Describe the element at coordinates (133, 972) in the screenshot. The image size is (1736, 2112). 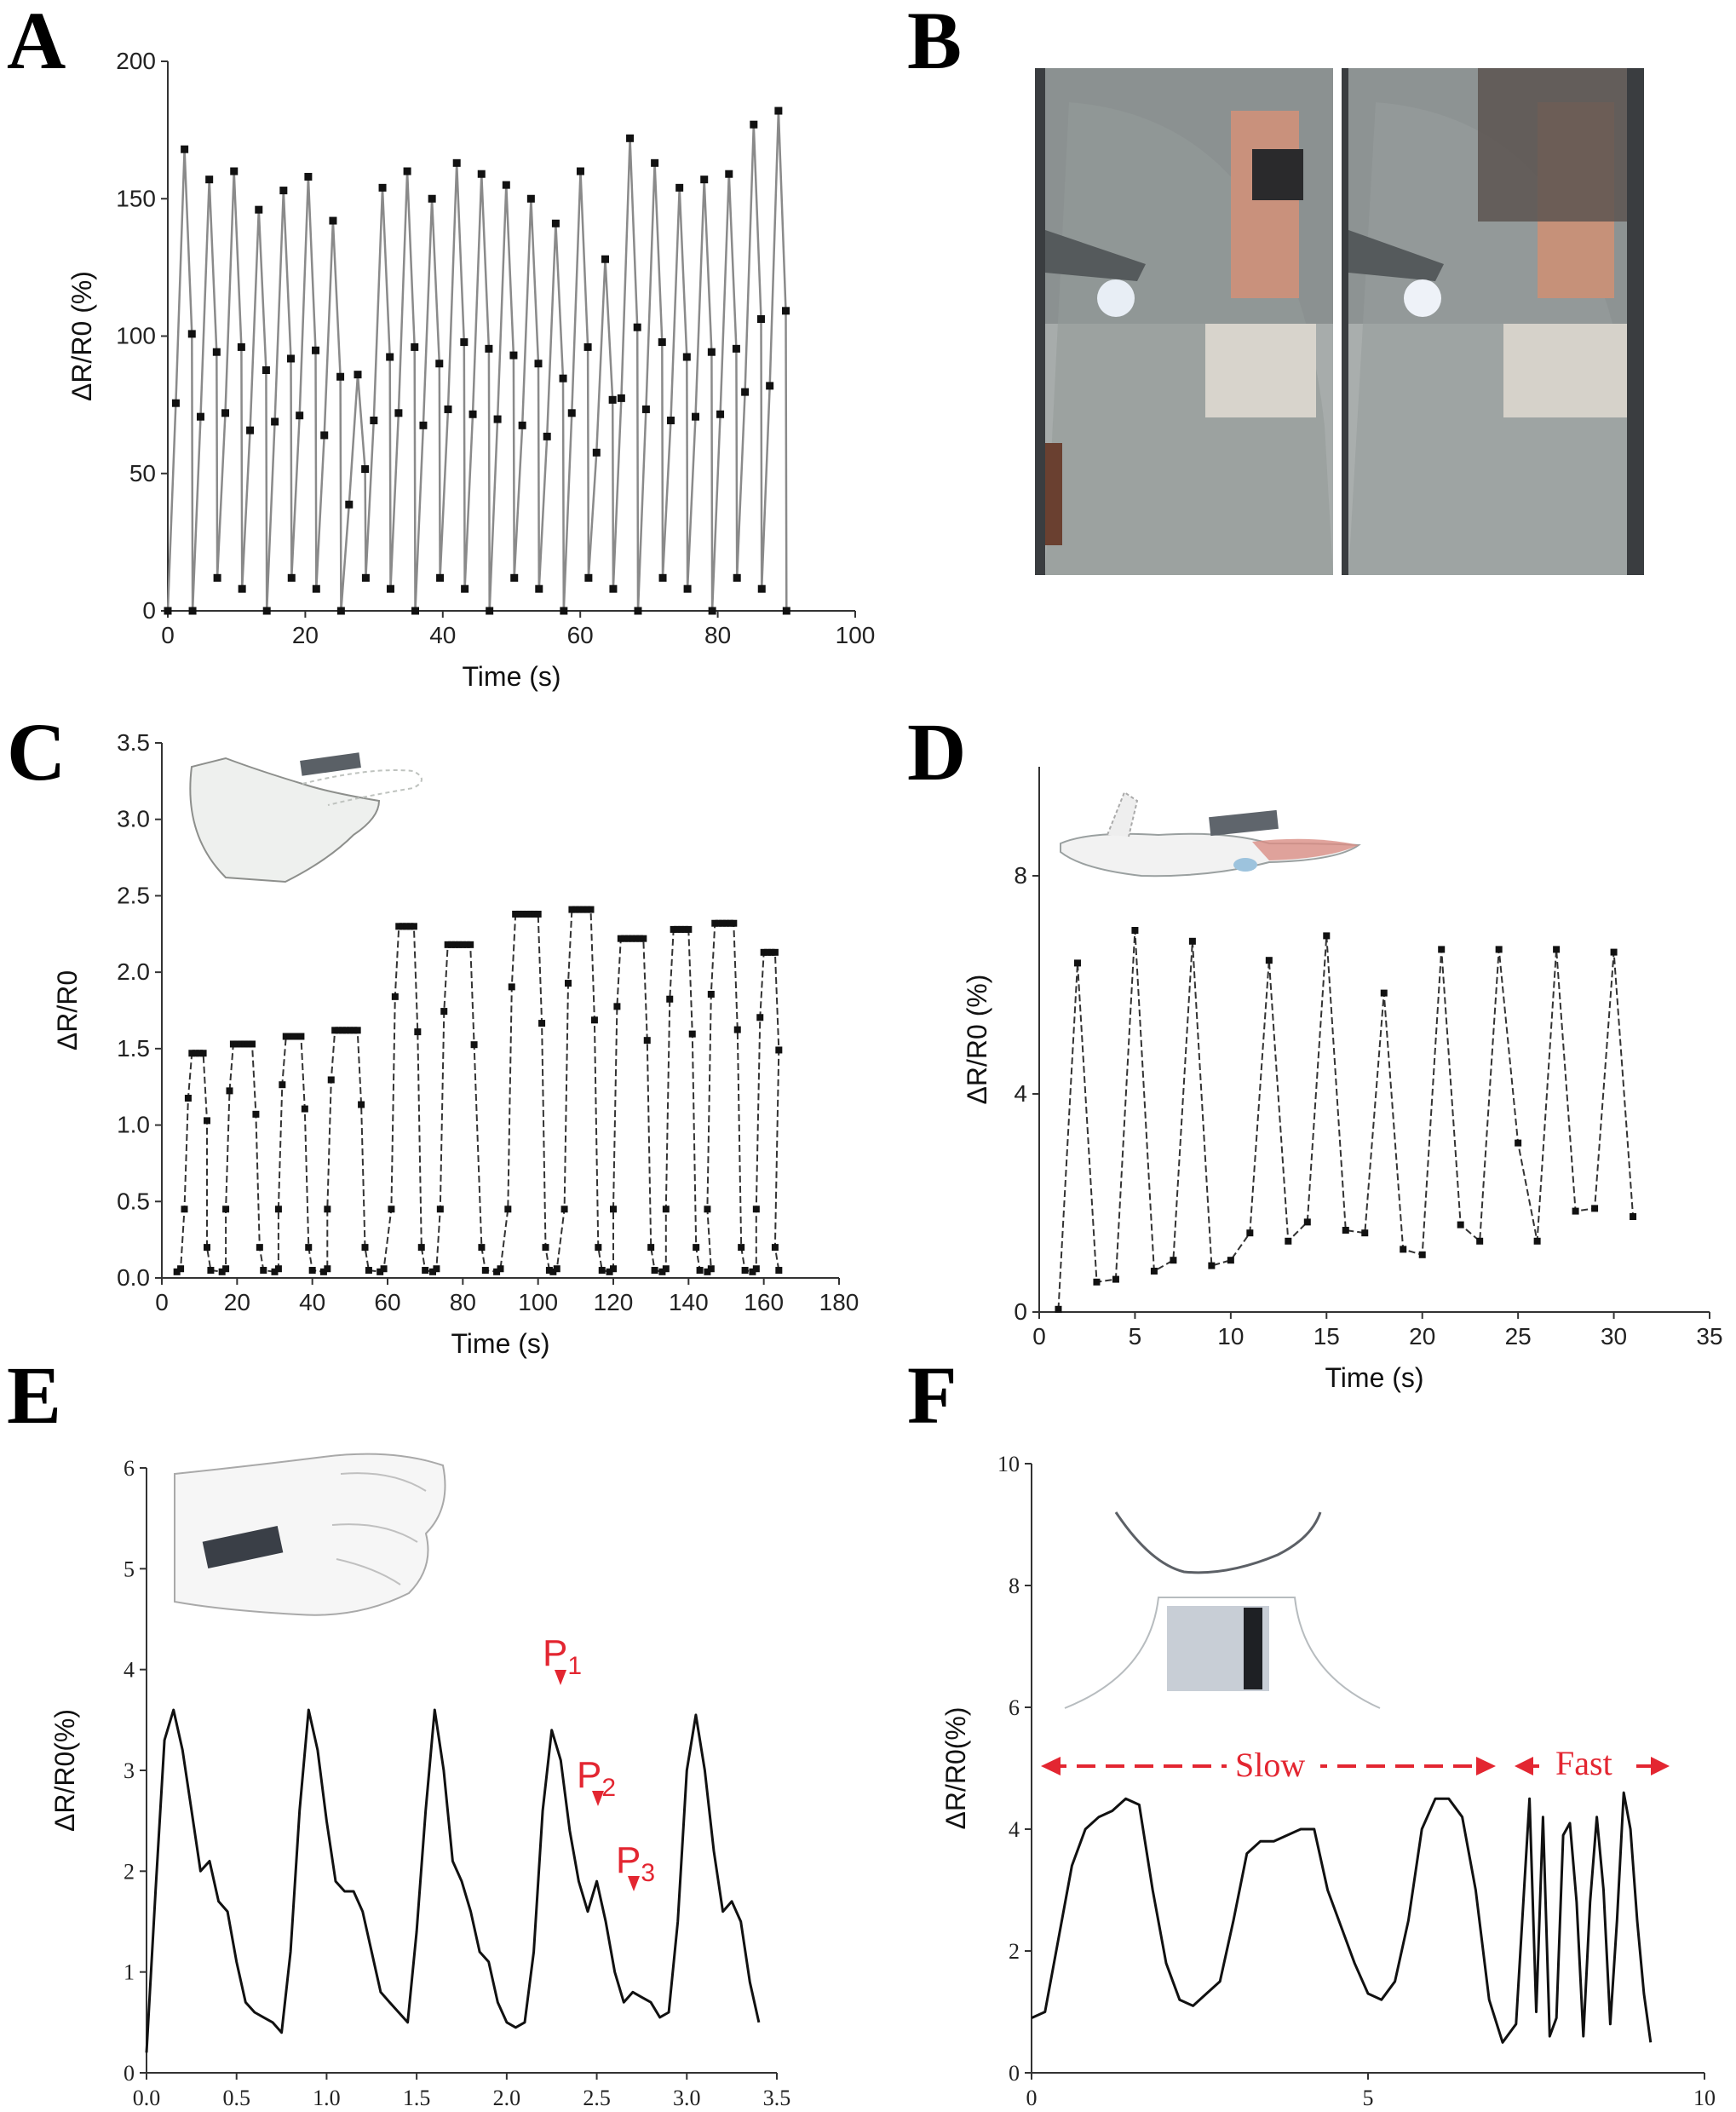
I see `y-tick-label: 2.0` at that location.